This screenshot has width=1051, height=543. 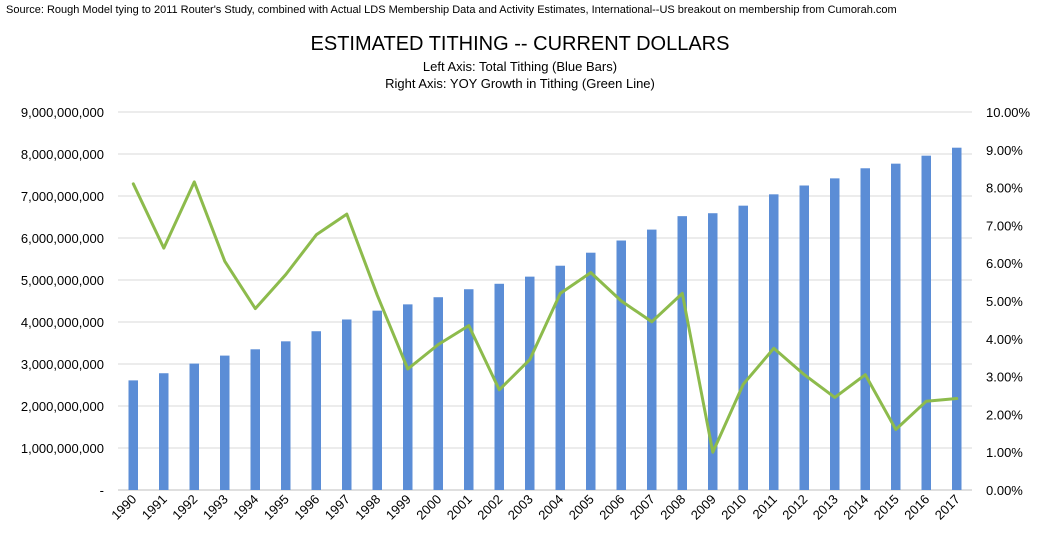 What do you see at coordinates (520, 44) in the screenshot?
I see `chart-title: ESTIMATED TITHING -- CURRENT DOLLARS` at bounding box center [520, 44].